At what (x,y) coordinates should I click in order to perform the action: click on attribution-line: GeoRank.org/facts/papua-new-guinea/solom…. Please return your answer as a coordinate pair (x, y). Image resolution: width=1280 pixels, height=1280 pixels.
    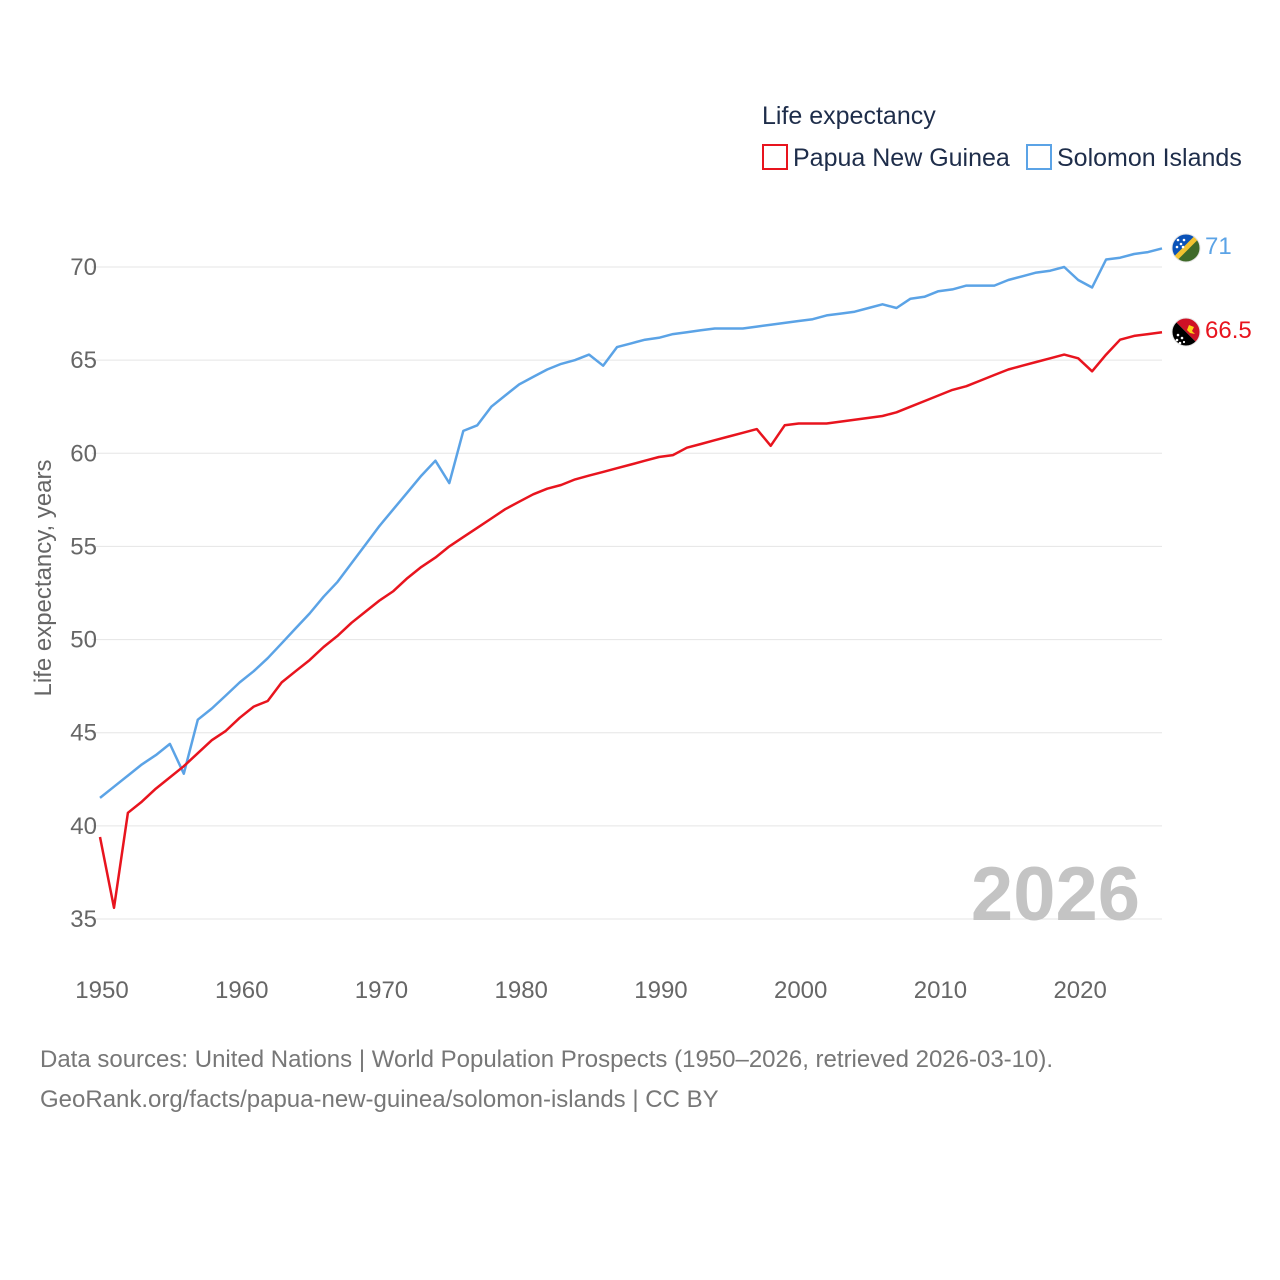
    Looking at the image, I should click on (379, 1099).